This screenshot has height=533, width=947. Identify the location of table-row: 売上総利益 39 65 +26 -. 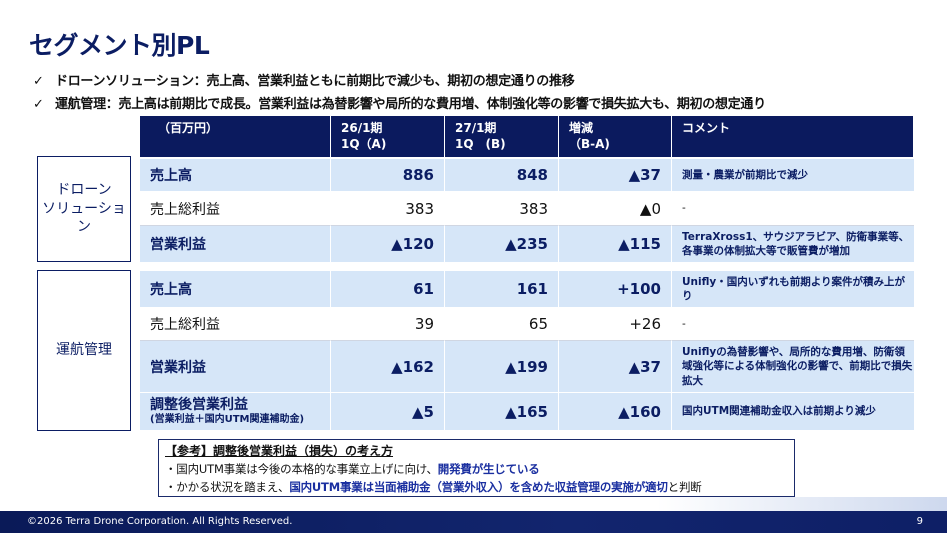
(527, 324).